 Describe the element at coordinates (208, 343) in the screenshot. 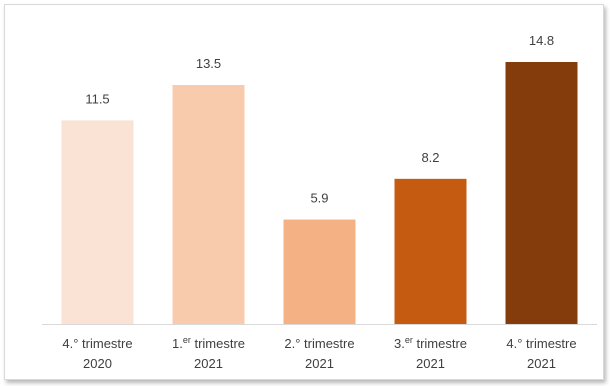

I see `category-label-2: 1.er trimestre` at that location.